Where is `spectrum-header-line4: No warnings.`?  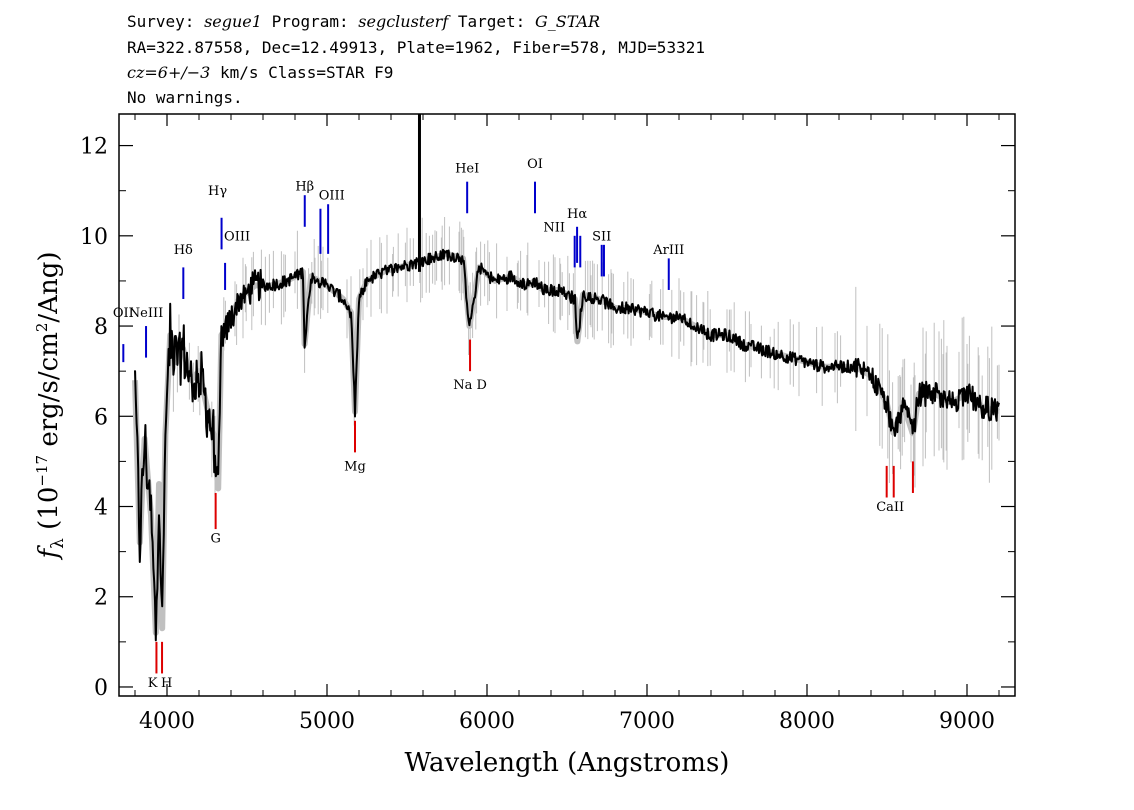 spectrum-header-line4: No warnings. is located at coordinates (185, 97).